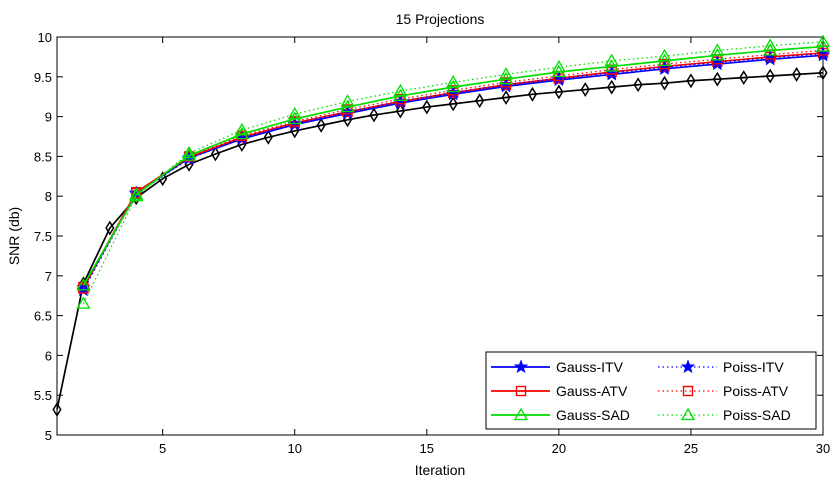 The height and width of the screenshot is (482, 830). I want to click on legend-marker-gauss-itv, so click(521, 366).